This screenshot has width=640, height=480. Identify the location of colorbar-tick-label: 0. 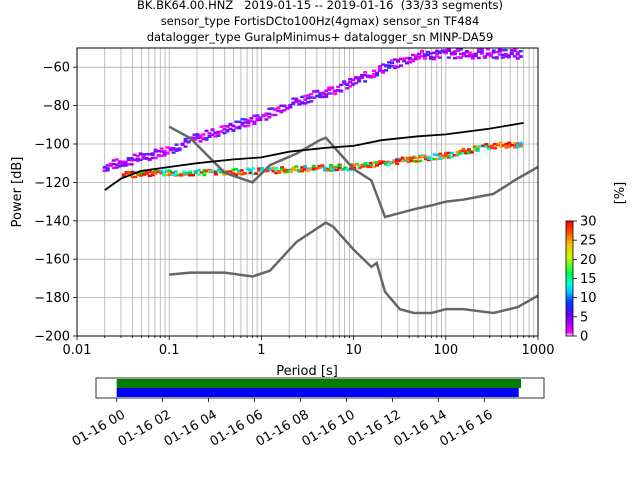
(584, 337).